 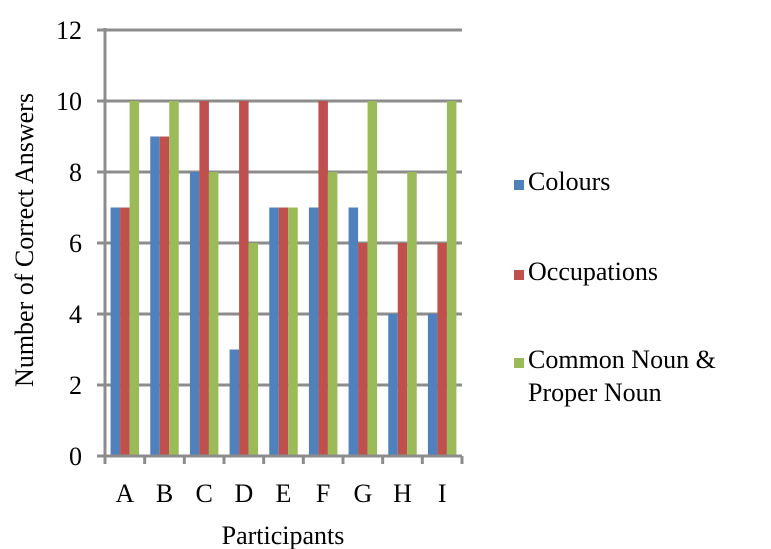 I want to click on x-tick-label: H, so click(x=402, y=493).